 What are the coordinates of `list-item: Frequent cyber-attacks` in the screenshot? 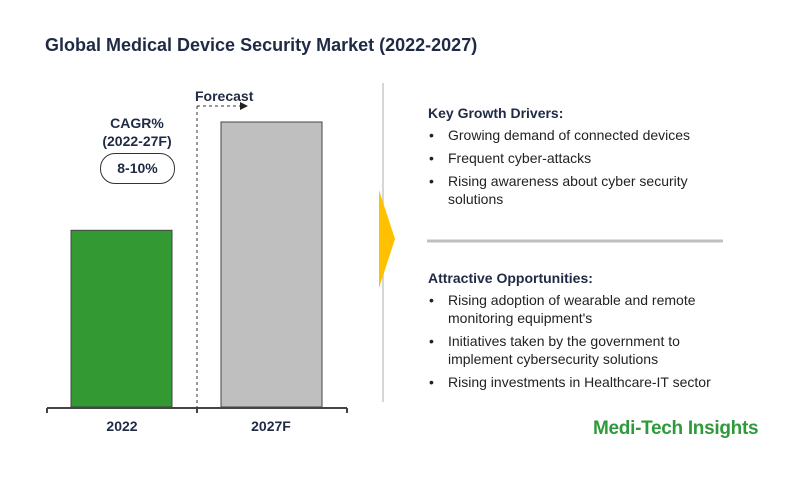 It's located at (578, 158).